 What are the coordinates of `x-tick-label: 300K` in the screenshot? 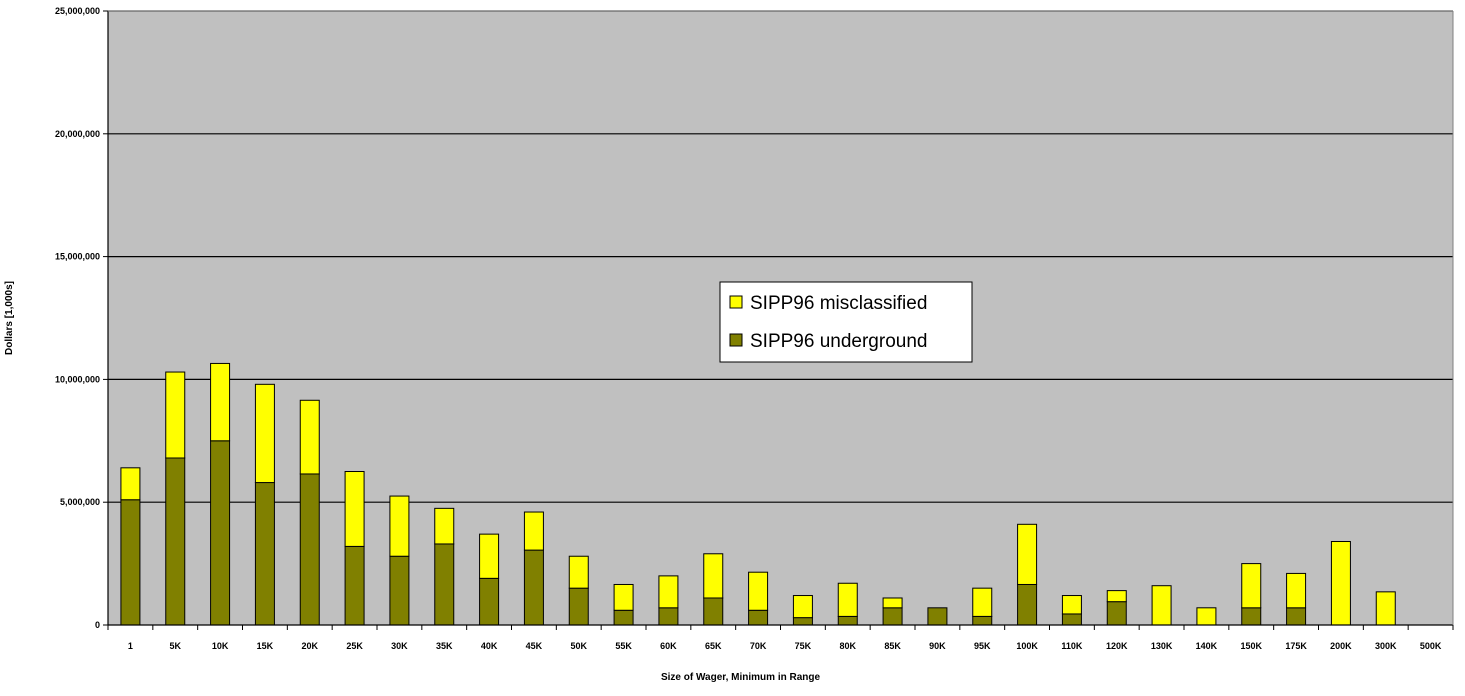 It's located at (1386, 646).